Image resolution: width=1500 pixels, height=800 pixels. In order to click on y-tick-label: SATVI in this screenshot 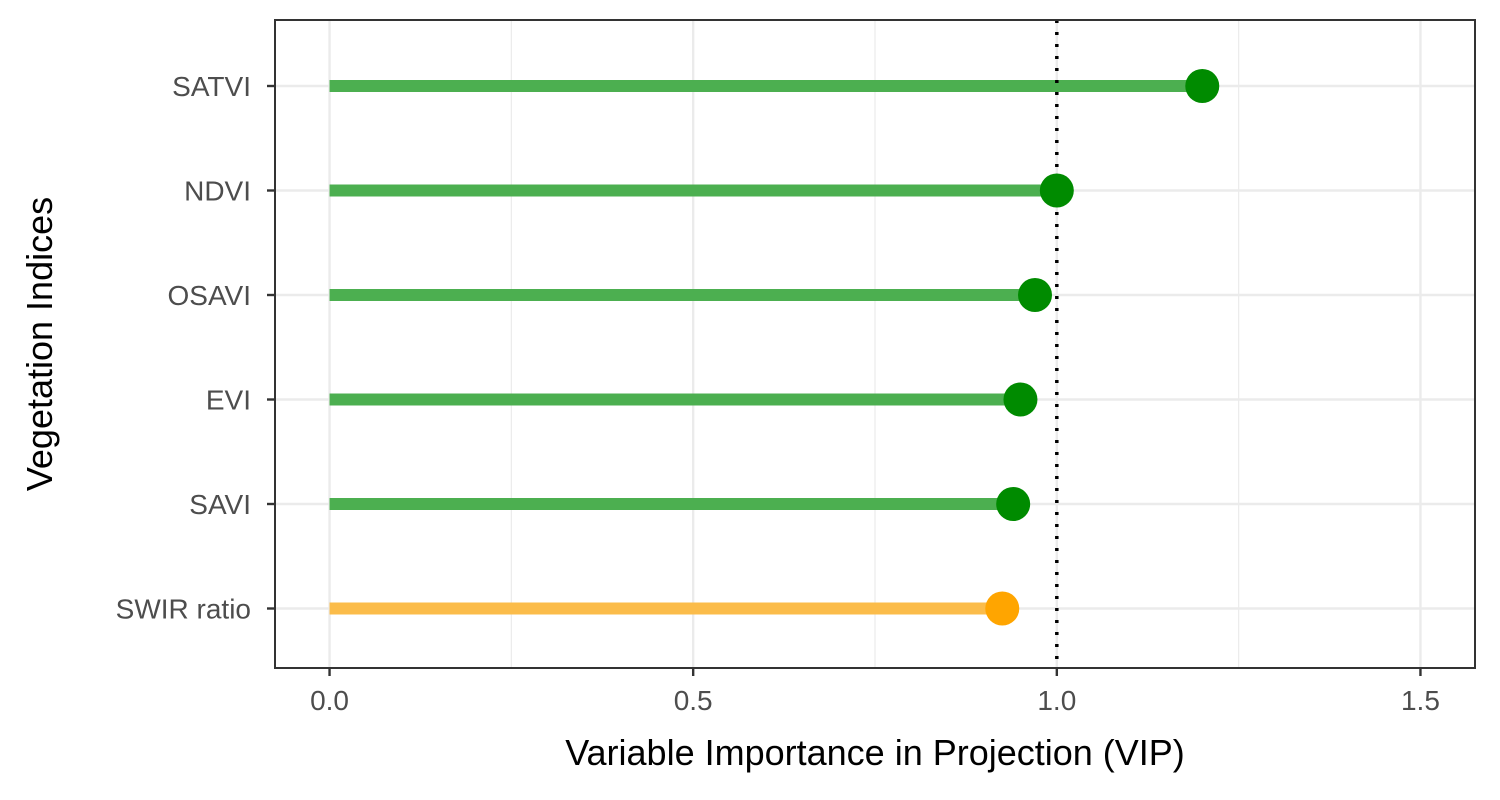, I will do `click(211, 86)`.